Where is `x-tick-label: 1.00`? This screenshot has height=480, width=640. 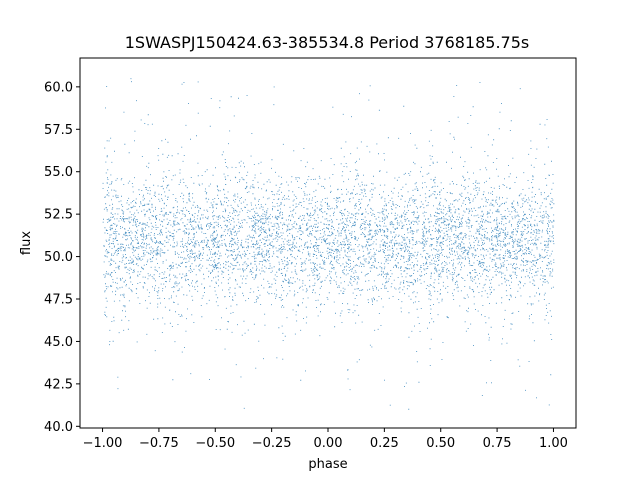
x-tick-label: 1.00 is located at coordinates (553, 443).